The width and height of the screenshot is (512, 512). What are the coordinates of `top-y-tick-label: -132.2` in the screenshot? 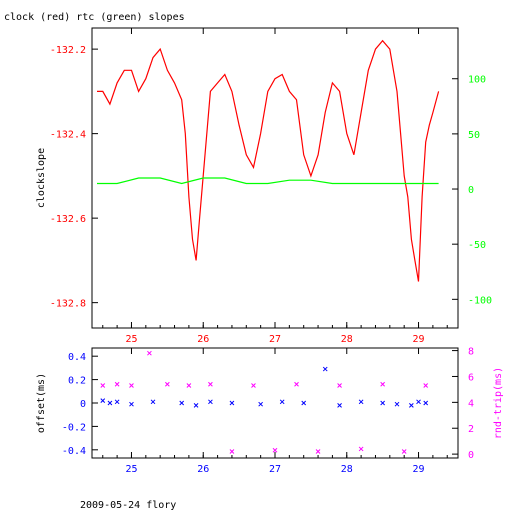 It's located at (68, 50).